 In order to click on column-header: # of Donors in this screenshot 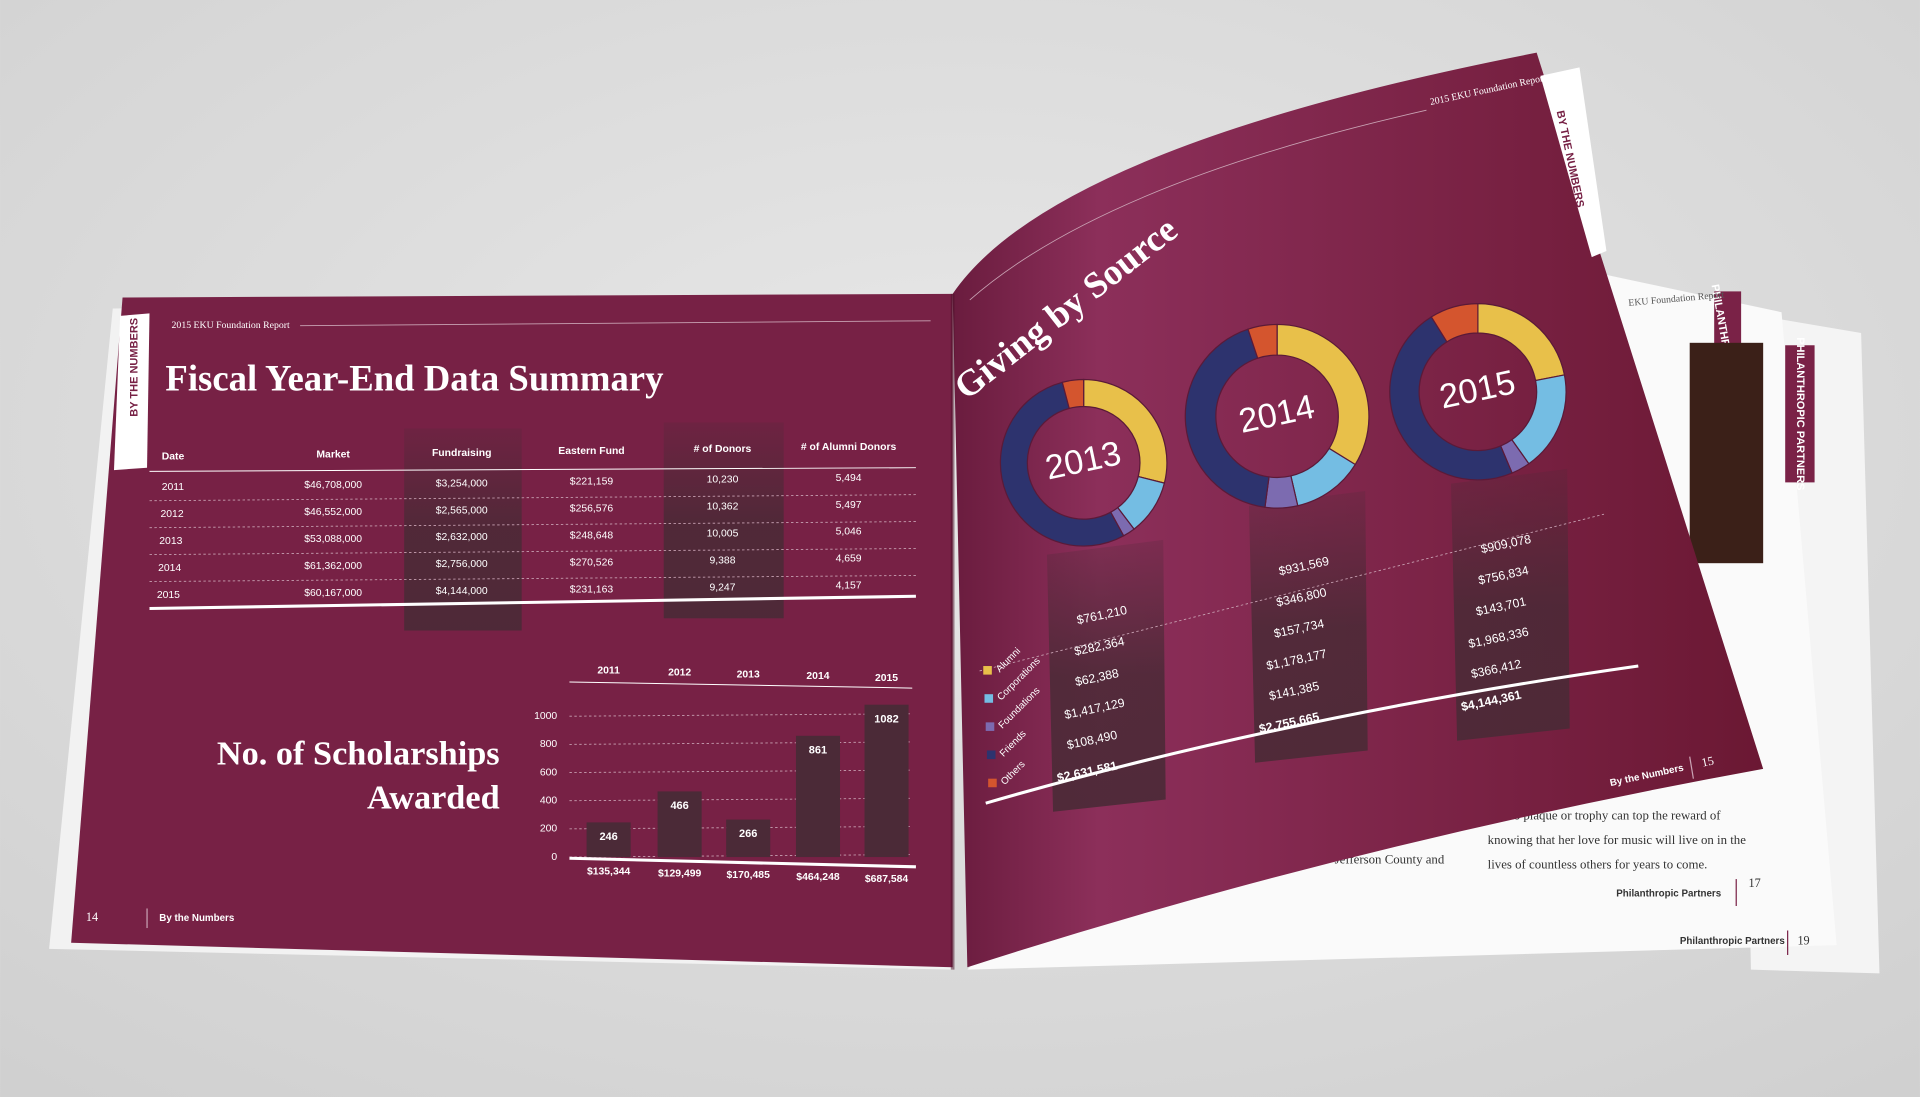, I will do `click(723, 449)`.